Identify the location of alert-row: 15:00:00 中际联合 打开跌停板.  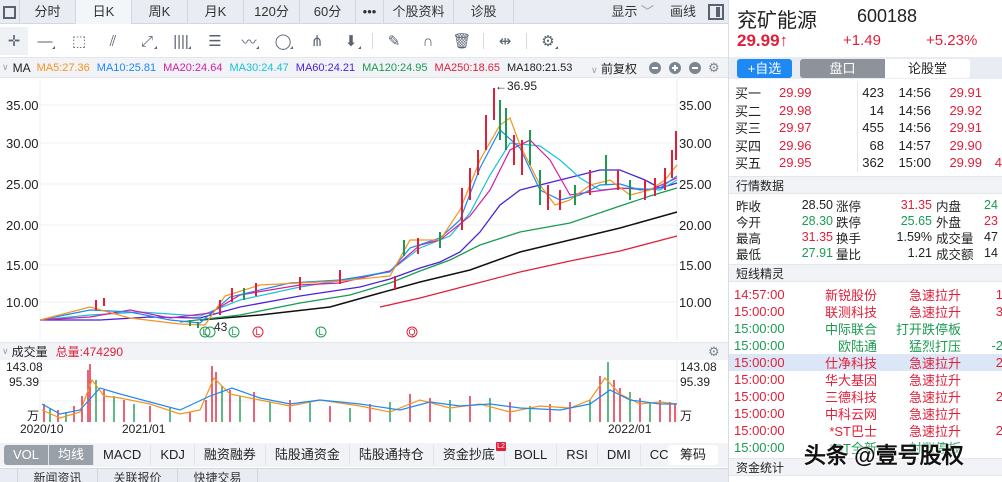
(865, 328).